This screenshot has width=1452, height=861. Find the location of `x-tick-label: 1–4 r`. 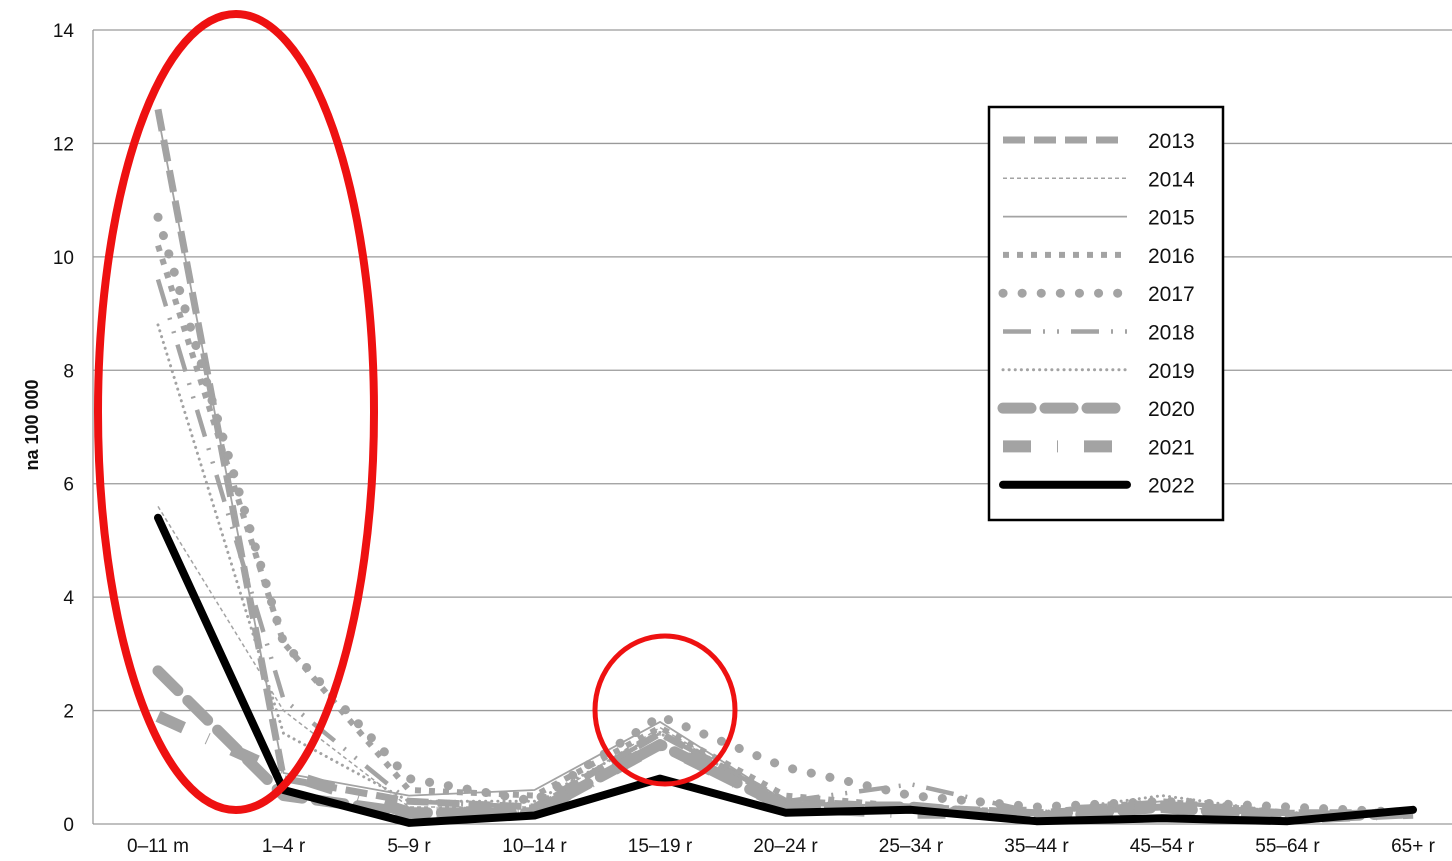

x-tick-label: 1–4 r is located at coordinates (284, 846).